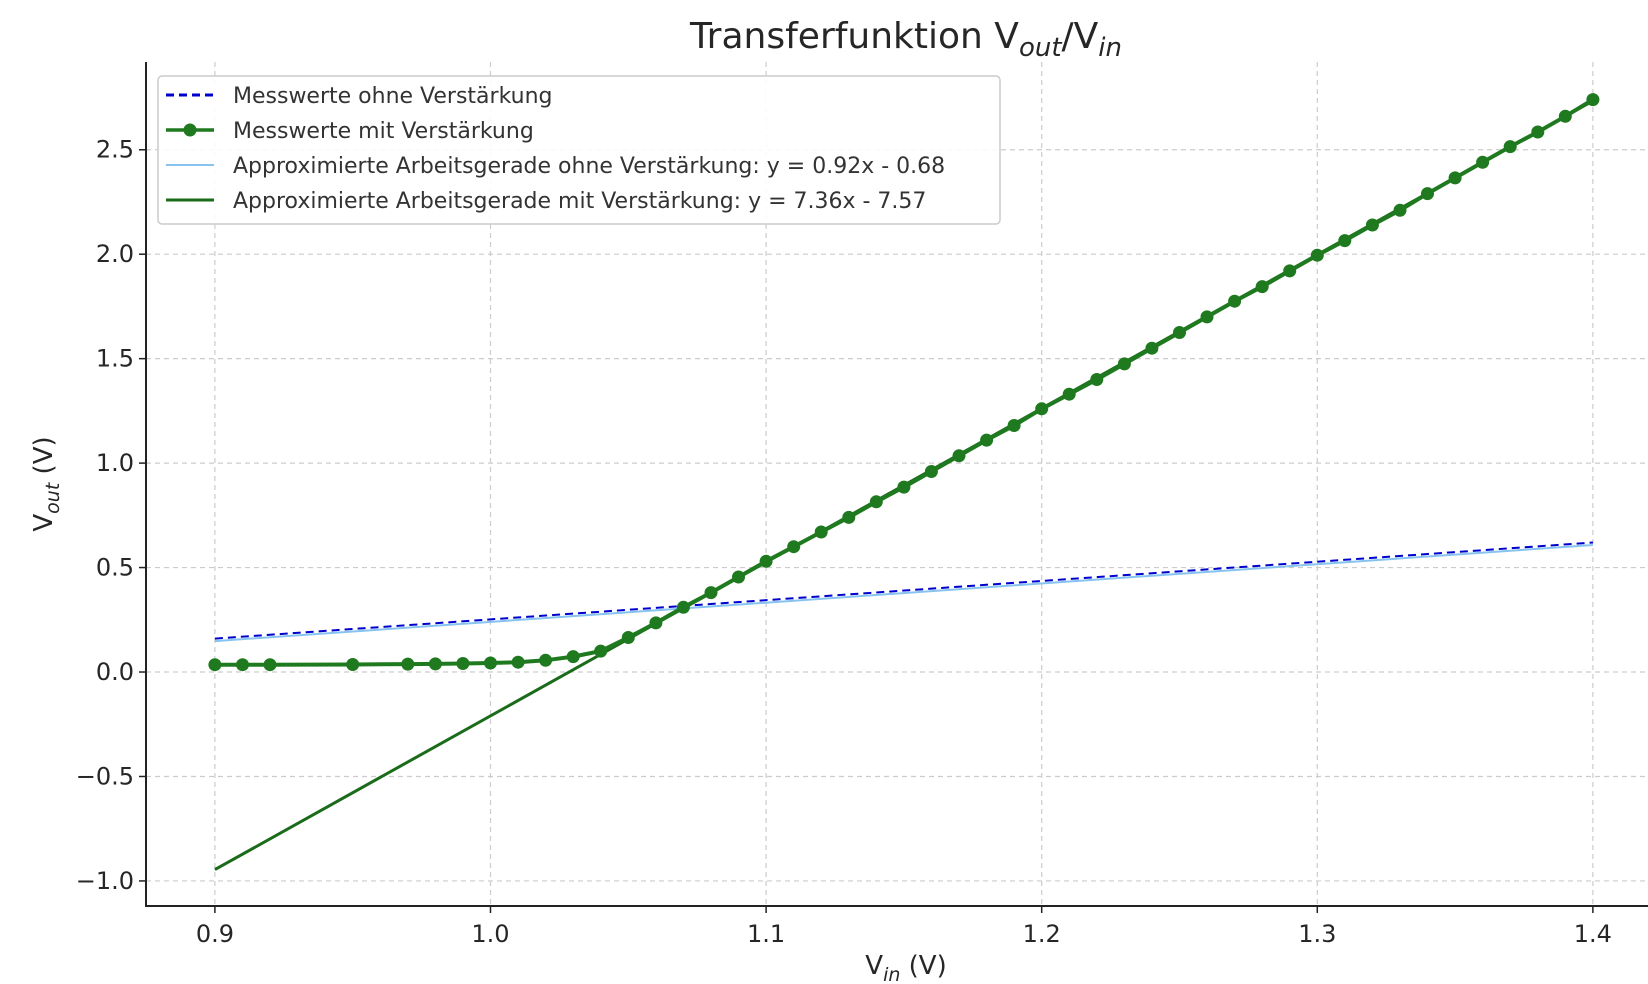  Describe the element at coordinates (1042, 934) in the screenshot. I see `x-tick-label: 1.2` at that location.